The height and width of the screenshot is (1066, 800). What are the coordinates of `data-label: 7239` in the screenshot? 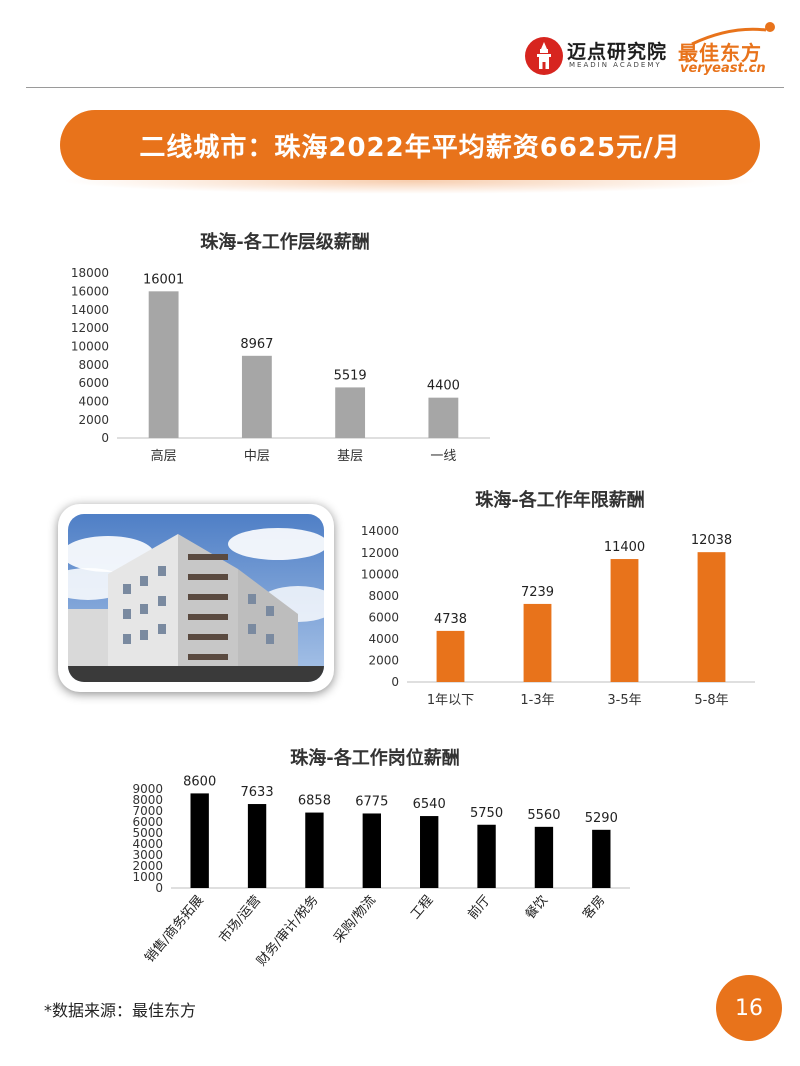 It's located at (537, 592).